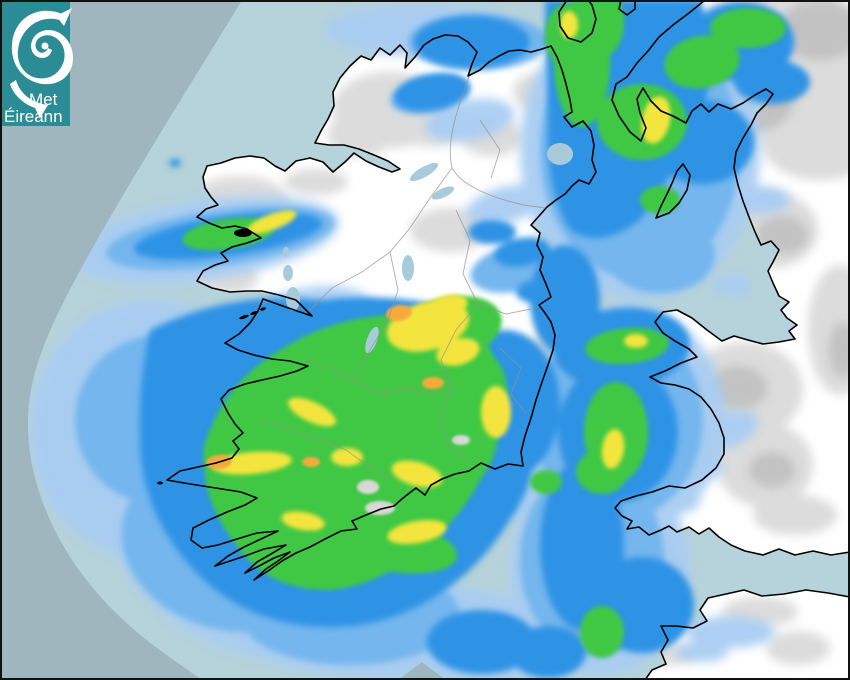 The image size is (850, 680). What do you see at coordinates (560, 154) in the screenshot?
I see `lake-lough-neagh` at bounding box center [560, 154].